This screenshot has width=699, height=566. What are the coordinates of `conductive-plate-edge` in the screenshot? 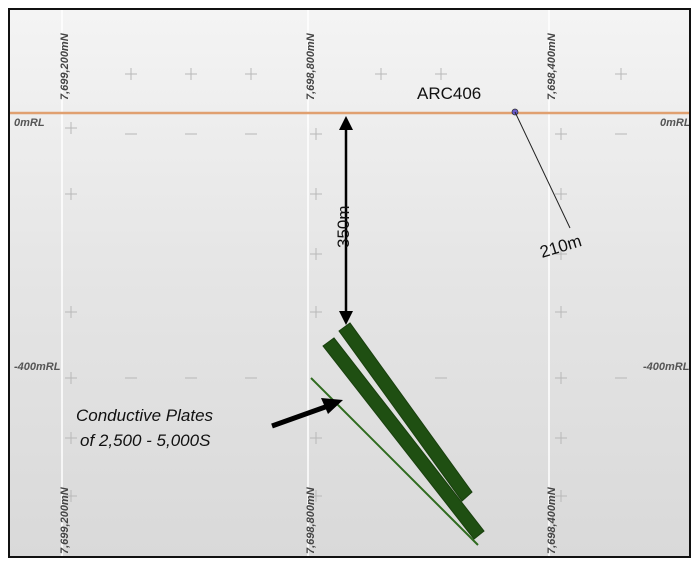 It's located at (394, 461).